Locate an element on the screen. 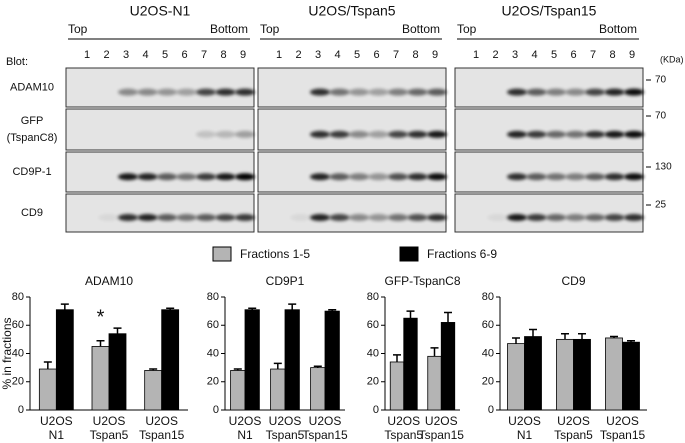 This screenshot has height=443, width=685. annotation: * is located at coordinates (101, 317).